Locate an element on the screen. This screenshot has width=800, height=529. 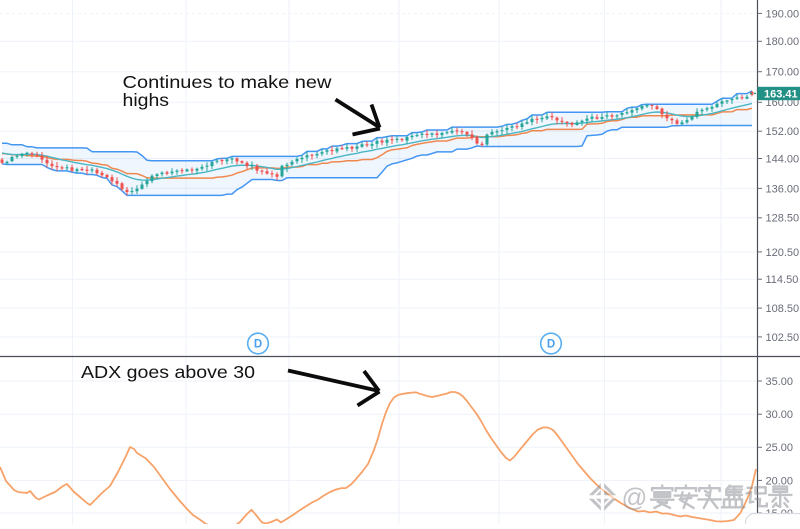
svg-text: 190.00 is located at coordinates (783, 14).